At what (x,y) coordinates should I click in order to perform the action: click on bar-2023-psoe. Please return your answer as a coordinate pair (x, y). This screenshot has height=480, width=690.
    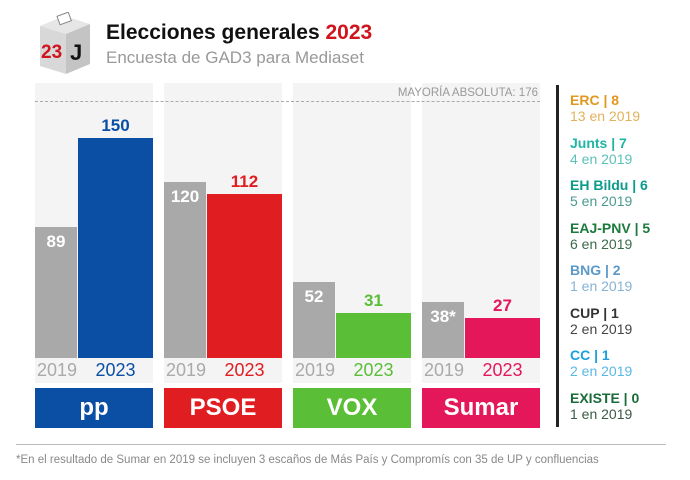
    Looking at the image, I should click on (244, 275).